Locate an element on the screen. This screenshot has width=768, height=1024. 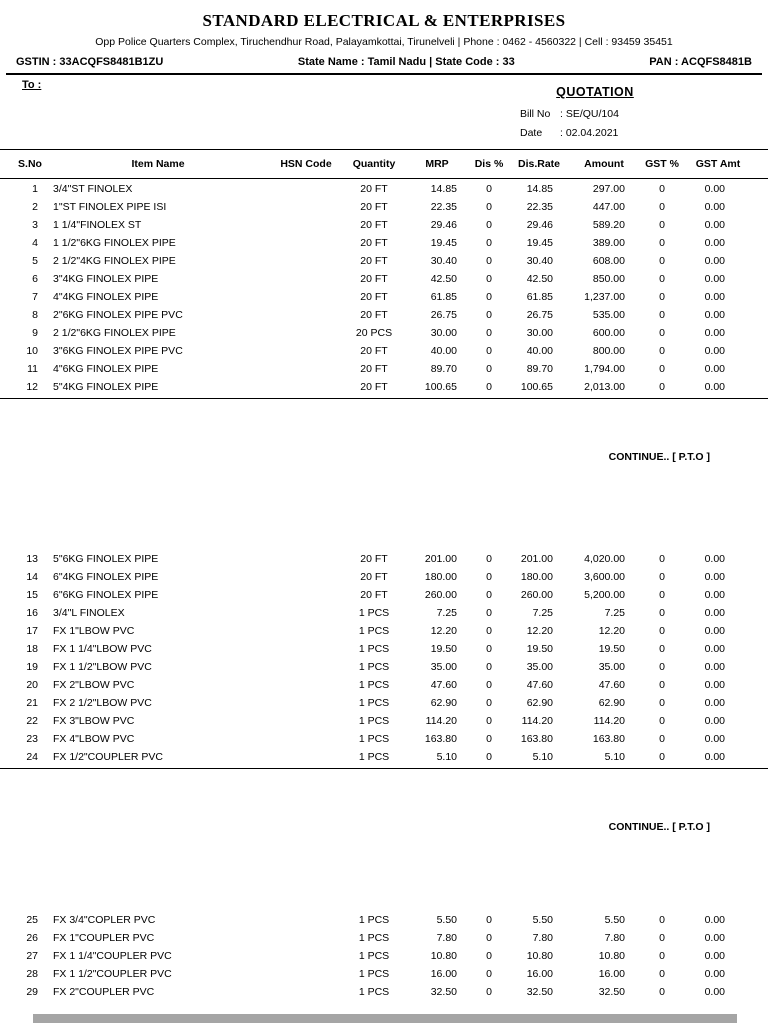
cell-dis-rate: 26.75 is located at coordinates (539, 315).